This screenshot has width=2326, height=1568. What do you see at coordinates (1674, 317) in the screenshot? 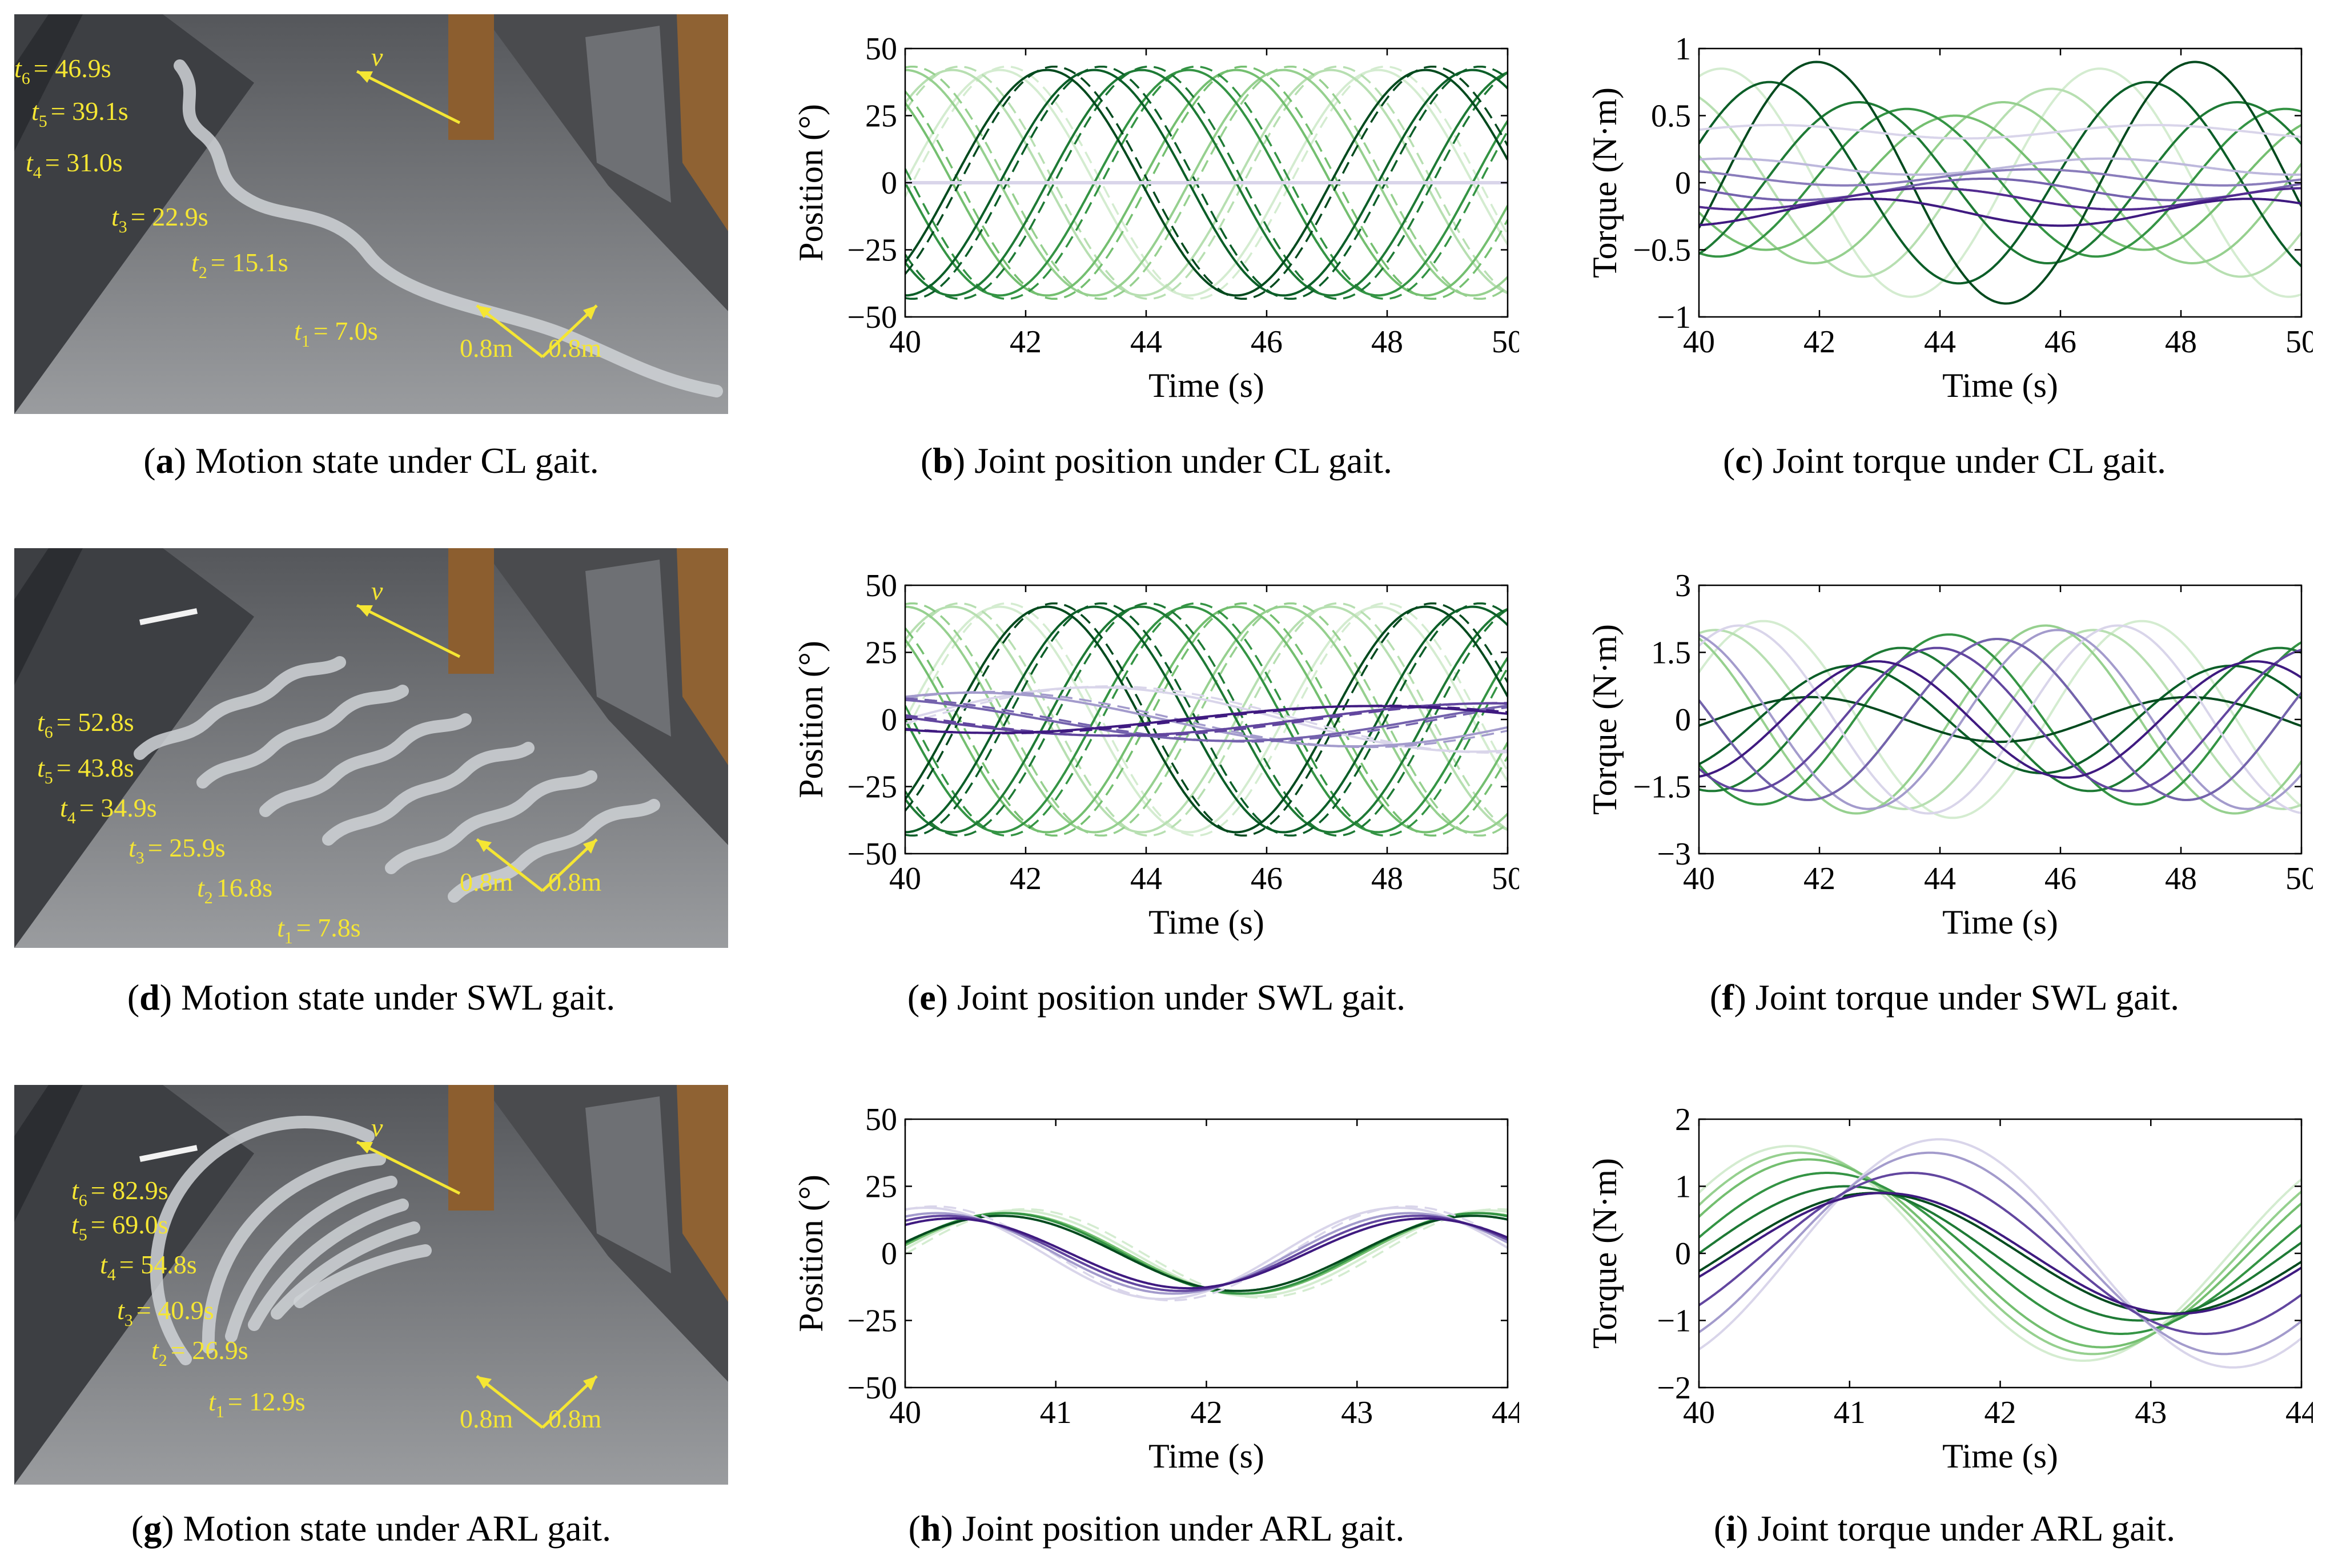
I see `y-tick-label: −1` at bounding box center [1674, 317].